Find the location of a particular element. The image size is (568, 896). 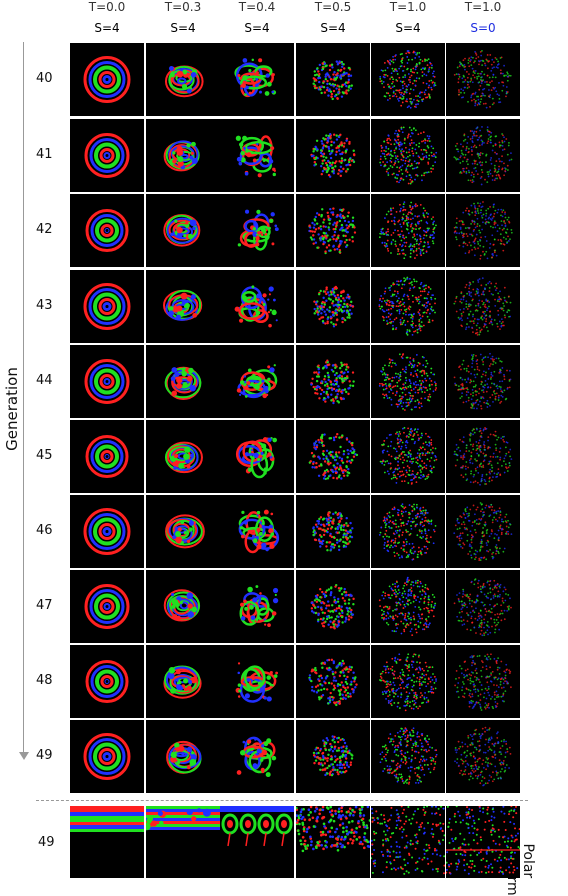

column-header: T=1.0 S=4 is located at coordinates (408, 17).